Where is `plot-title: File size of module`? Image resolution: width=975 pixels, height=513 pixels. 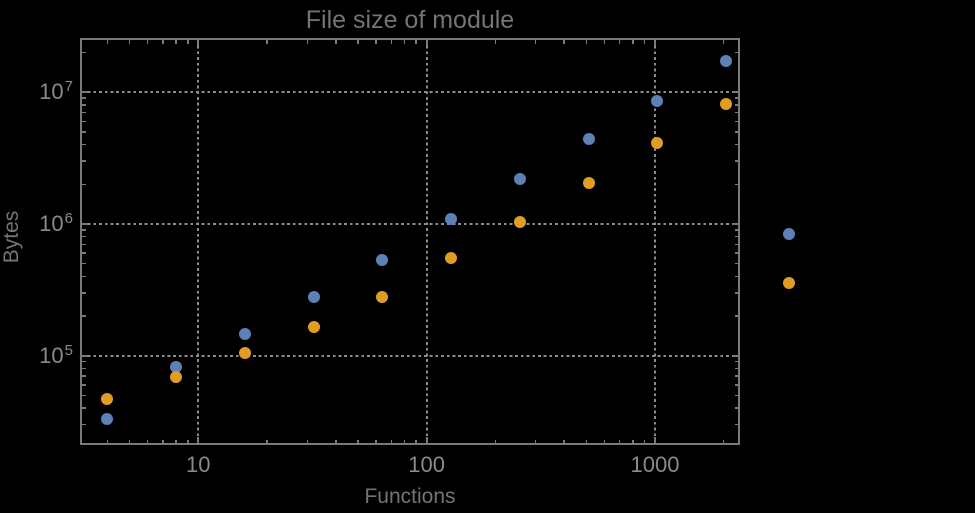 plot-title: File size of module is located at coordinates (410, 20).